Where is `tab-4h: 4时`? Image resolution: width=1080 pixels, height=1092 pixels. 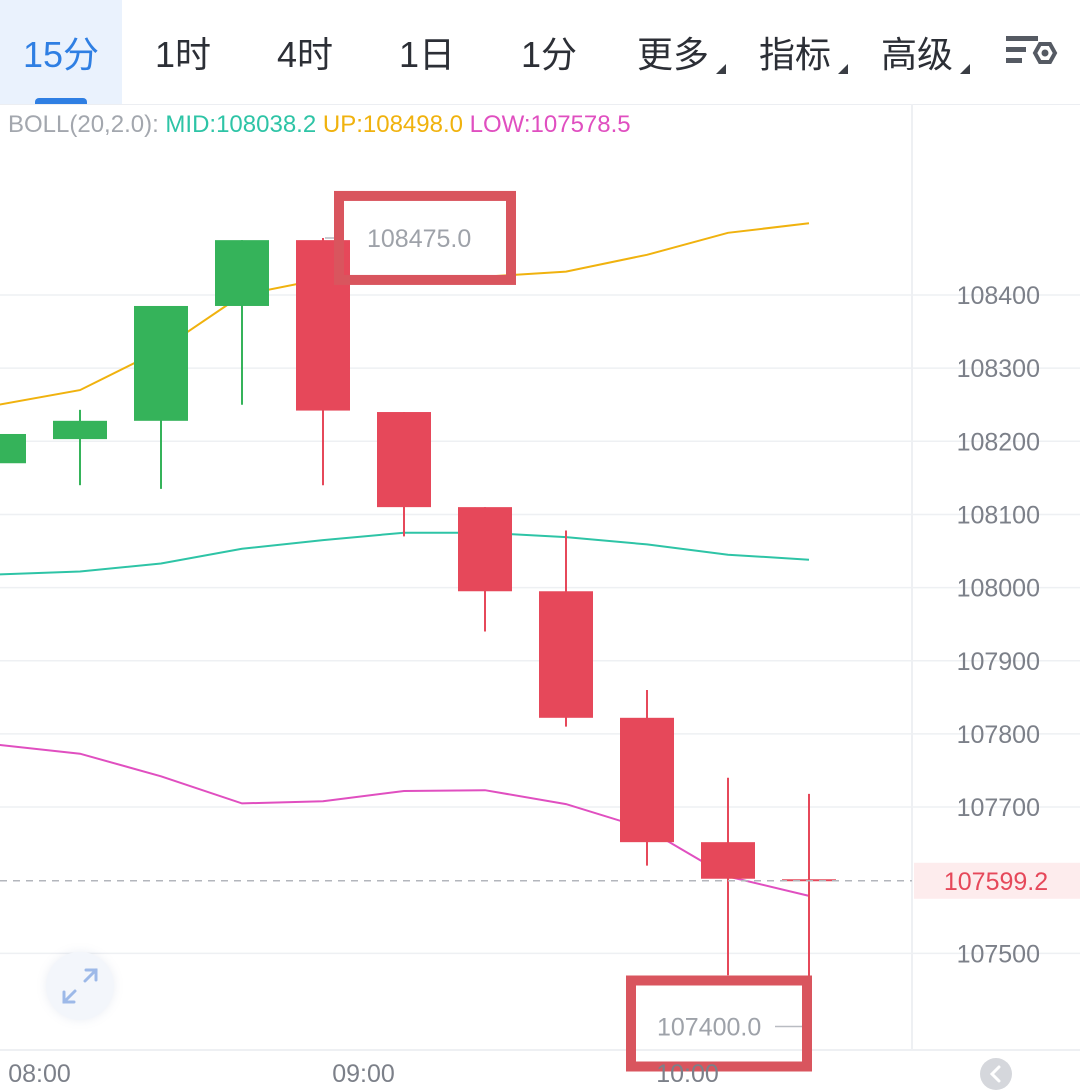 tab-4h: 4时 is located at coordinates (305, 54).